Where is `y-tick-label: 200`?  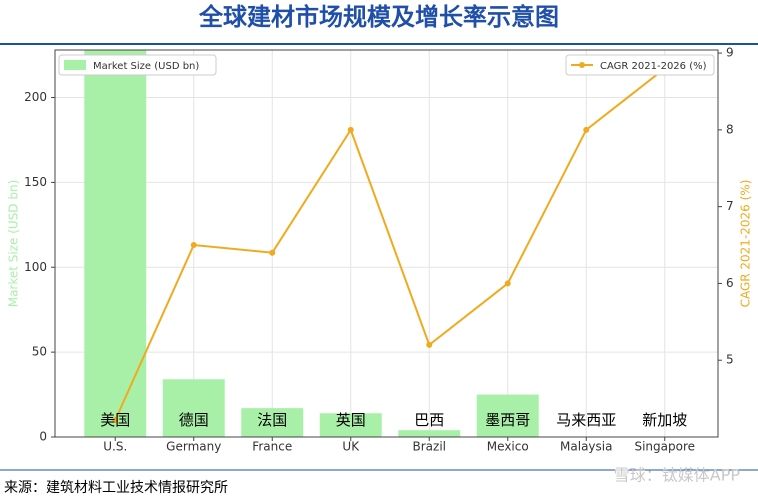 y-tick-label: 200 is located at coordinates (35, 97).